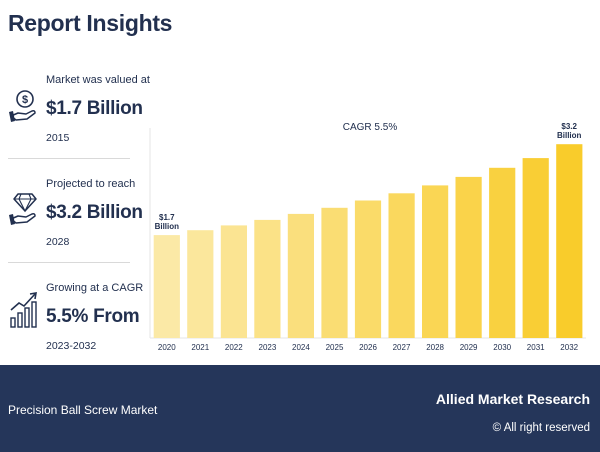  I want to click on growth-chart-icon, so click(24, 310).